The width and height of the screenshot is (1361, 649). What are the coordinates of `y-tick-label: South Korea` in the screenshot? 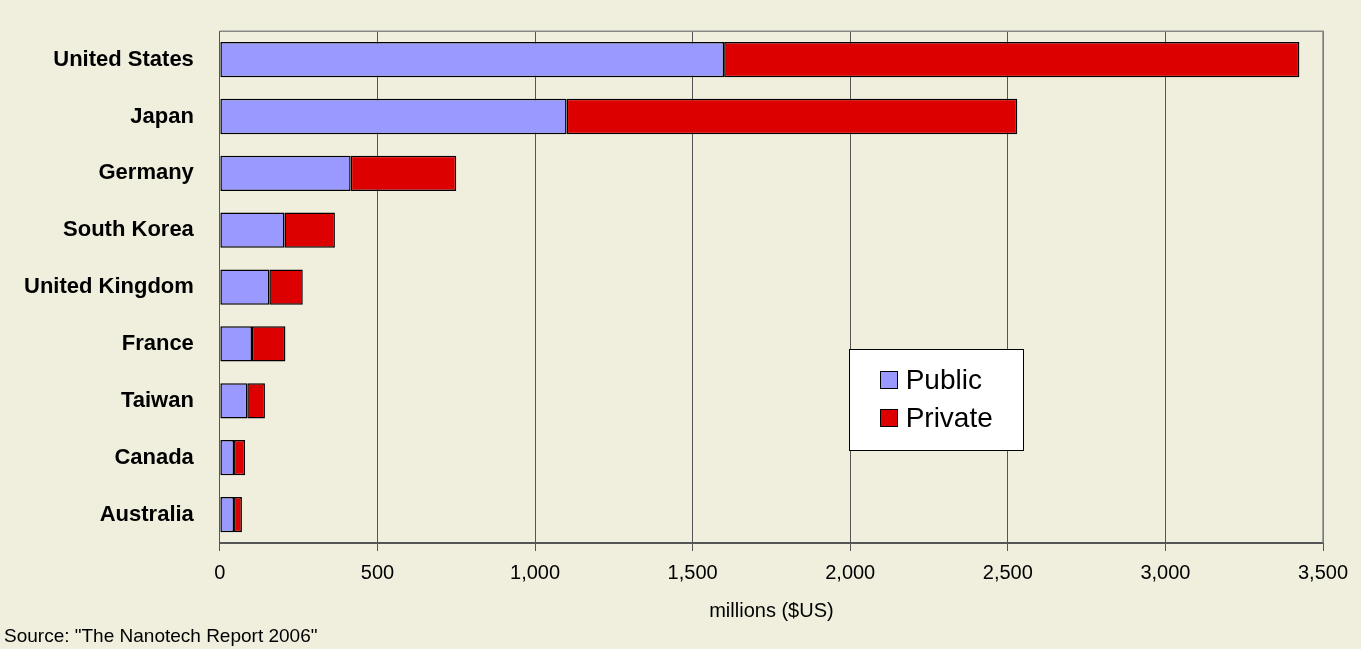 It's located at (129, 229).